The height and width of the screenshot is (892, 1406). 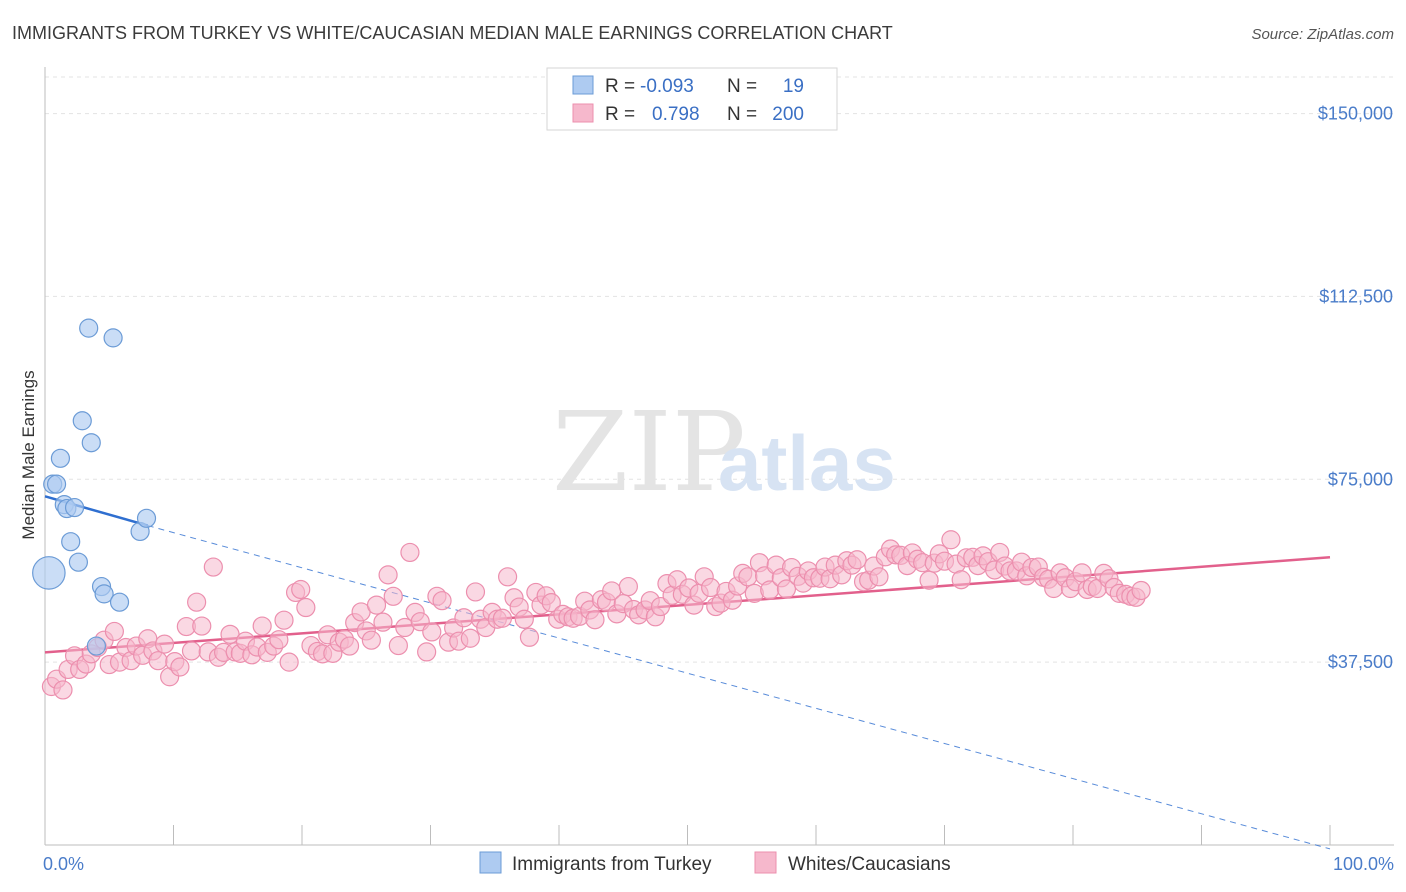 I want to click on legend-box, so click(x=692, y=99).